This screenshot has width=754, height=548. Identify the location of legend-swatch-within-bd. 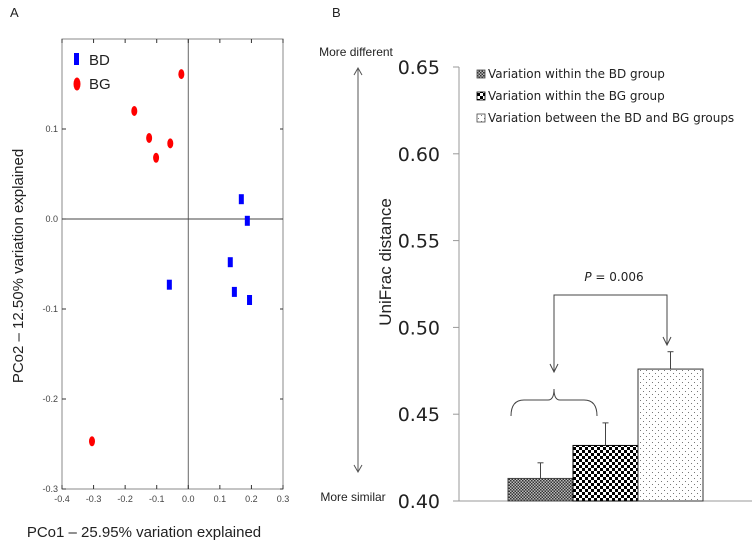
(481, 74).